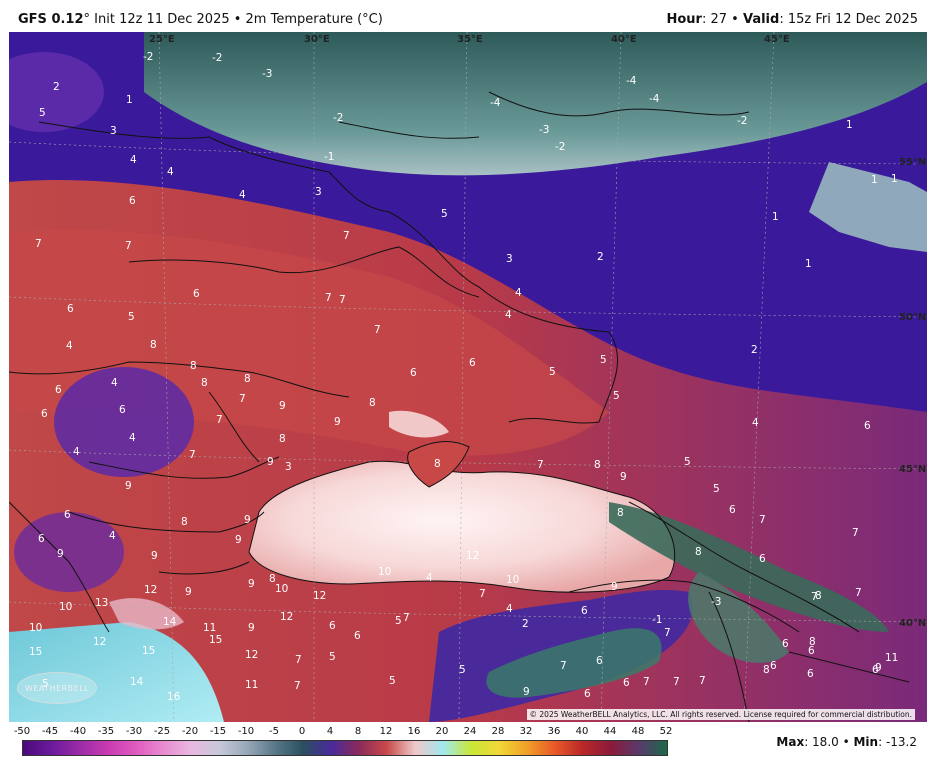  Describe the element at coordinates (358, 731) in the screenshot. I see `legend-tick-label: 8` at that location.